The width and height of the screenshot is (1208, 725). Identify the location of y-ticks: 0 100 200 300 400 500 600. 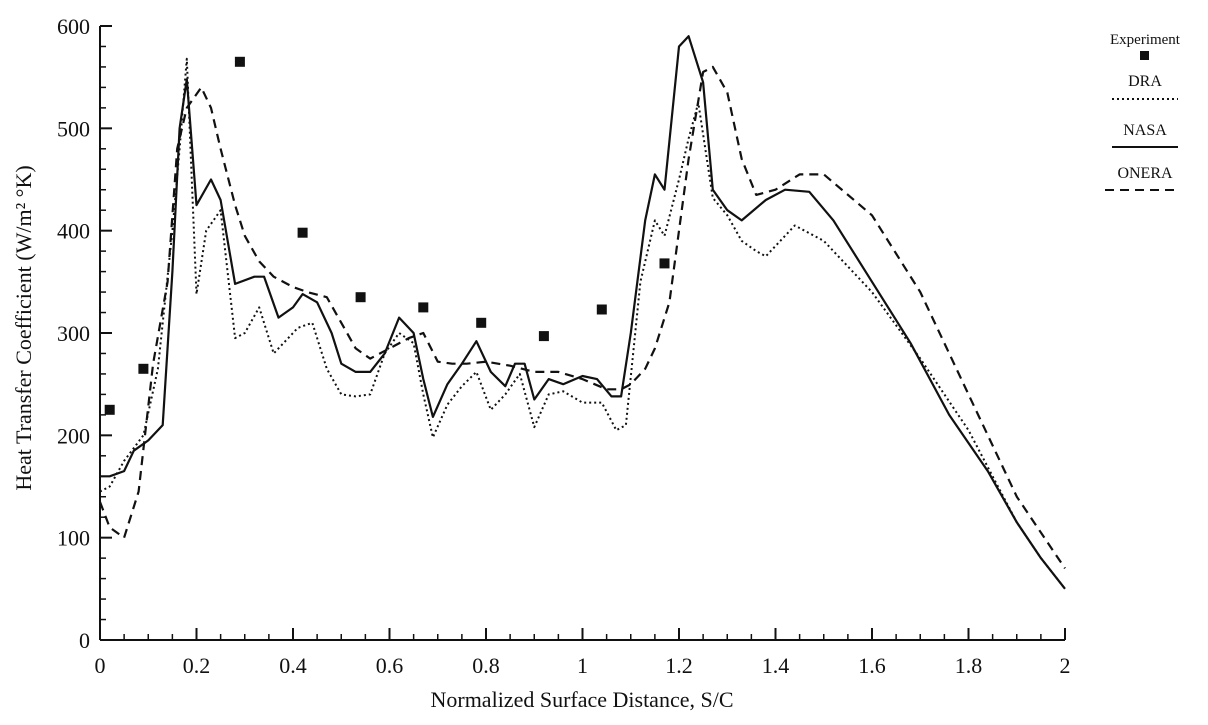
(84, 333).